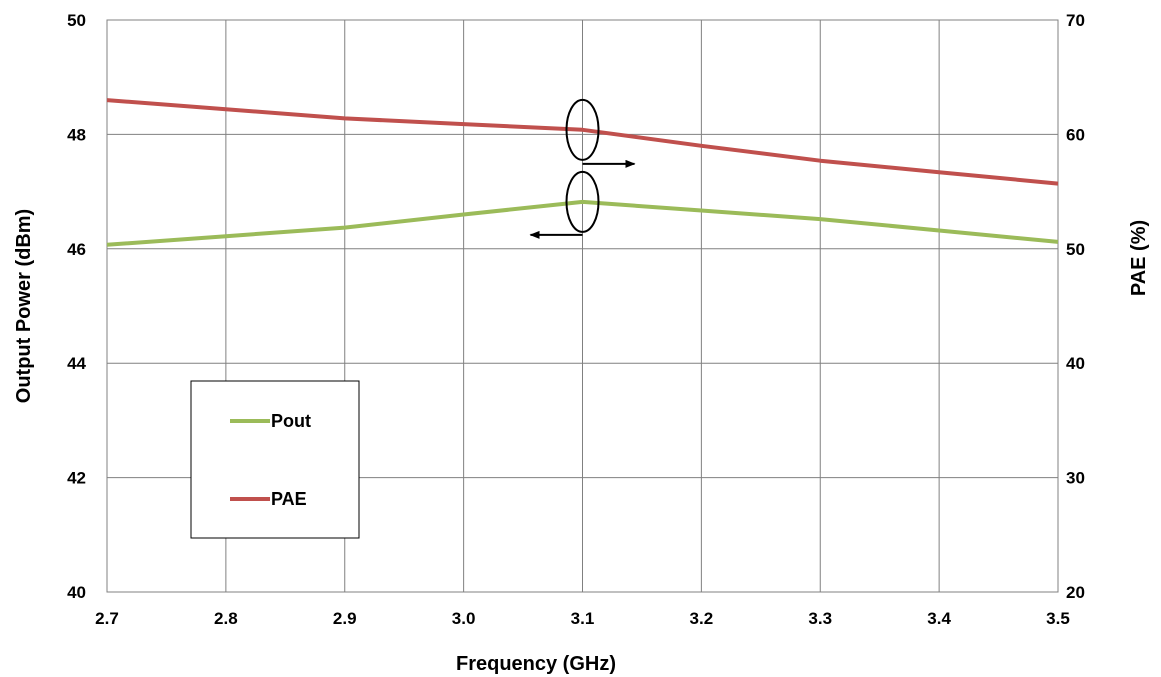  I want to click on legend: Pout PAE, so click(275, 459).